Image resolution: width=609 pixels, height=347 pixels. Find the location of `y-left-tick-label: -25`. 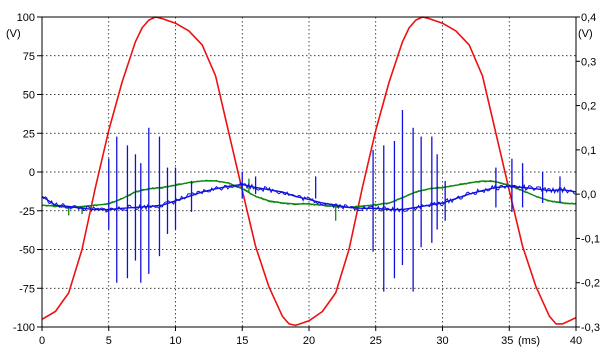

y-left-tick-label: -25 is located at coordinates (27, 212).